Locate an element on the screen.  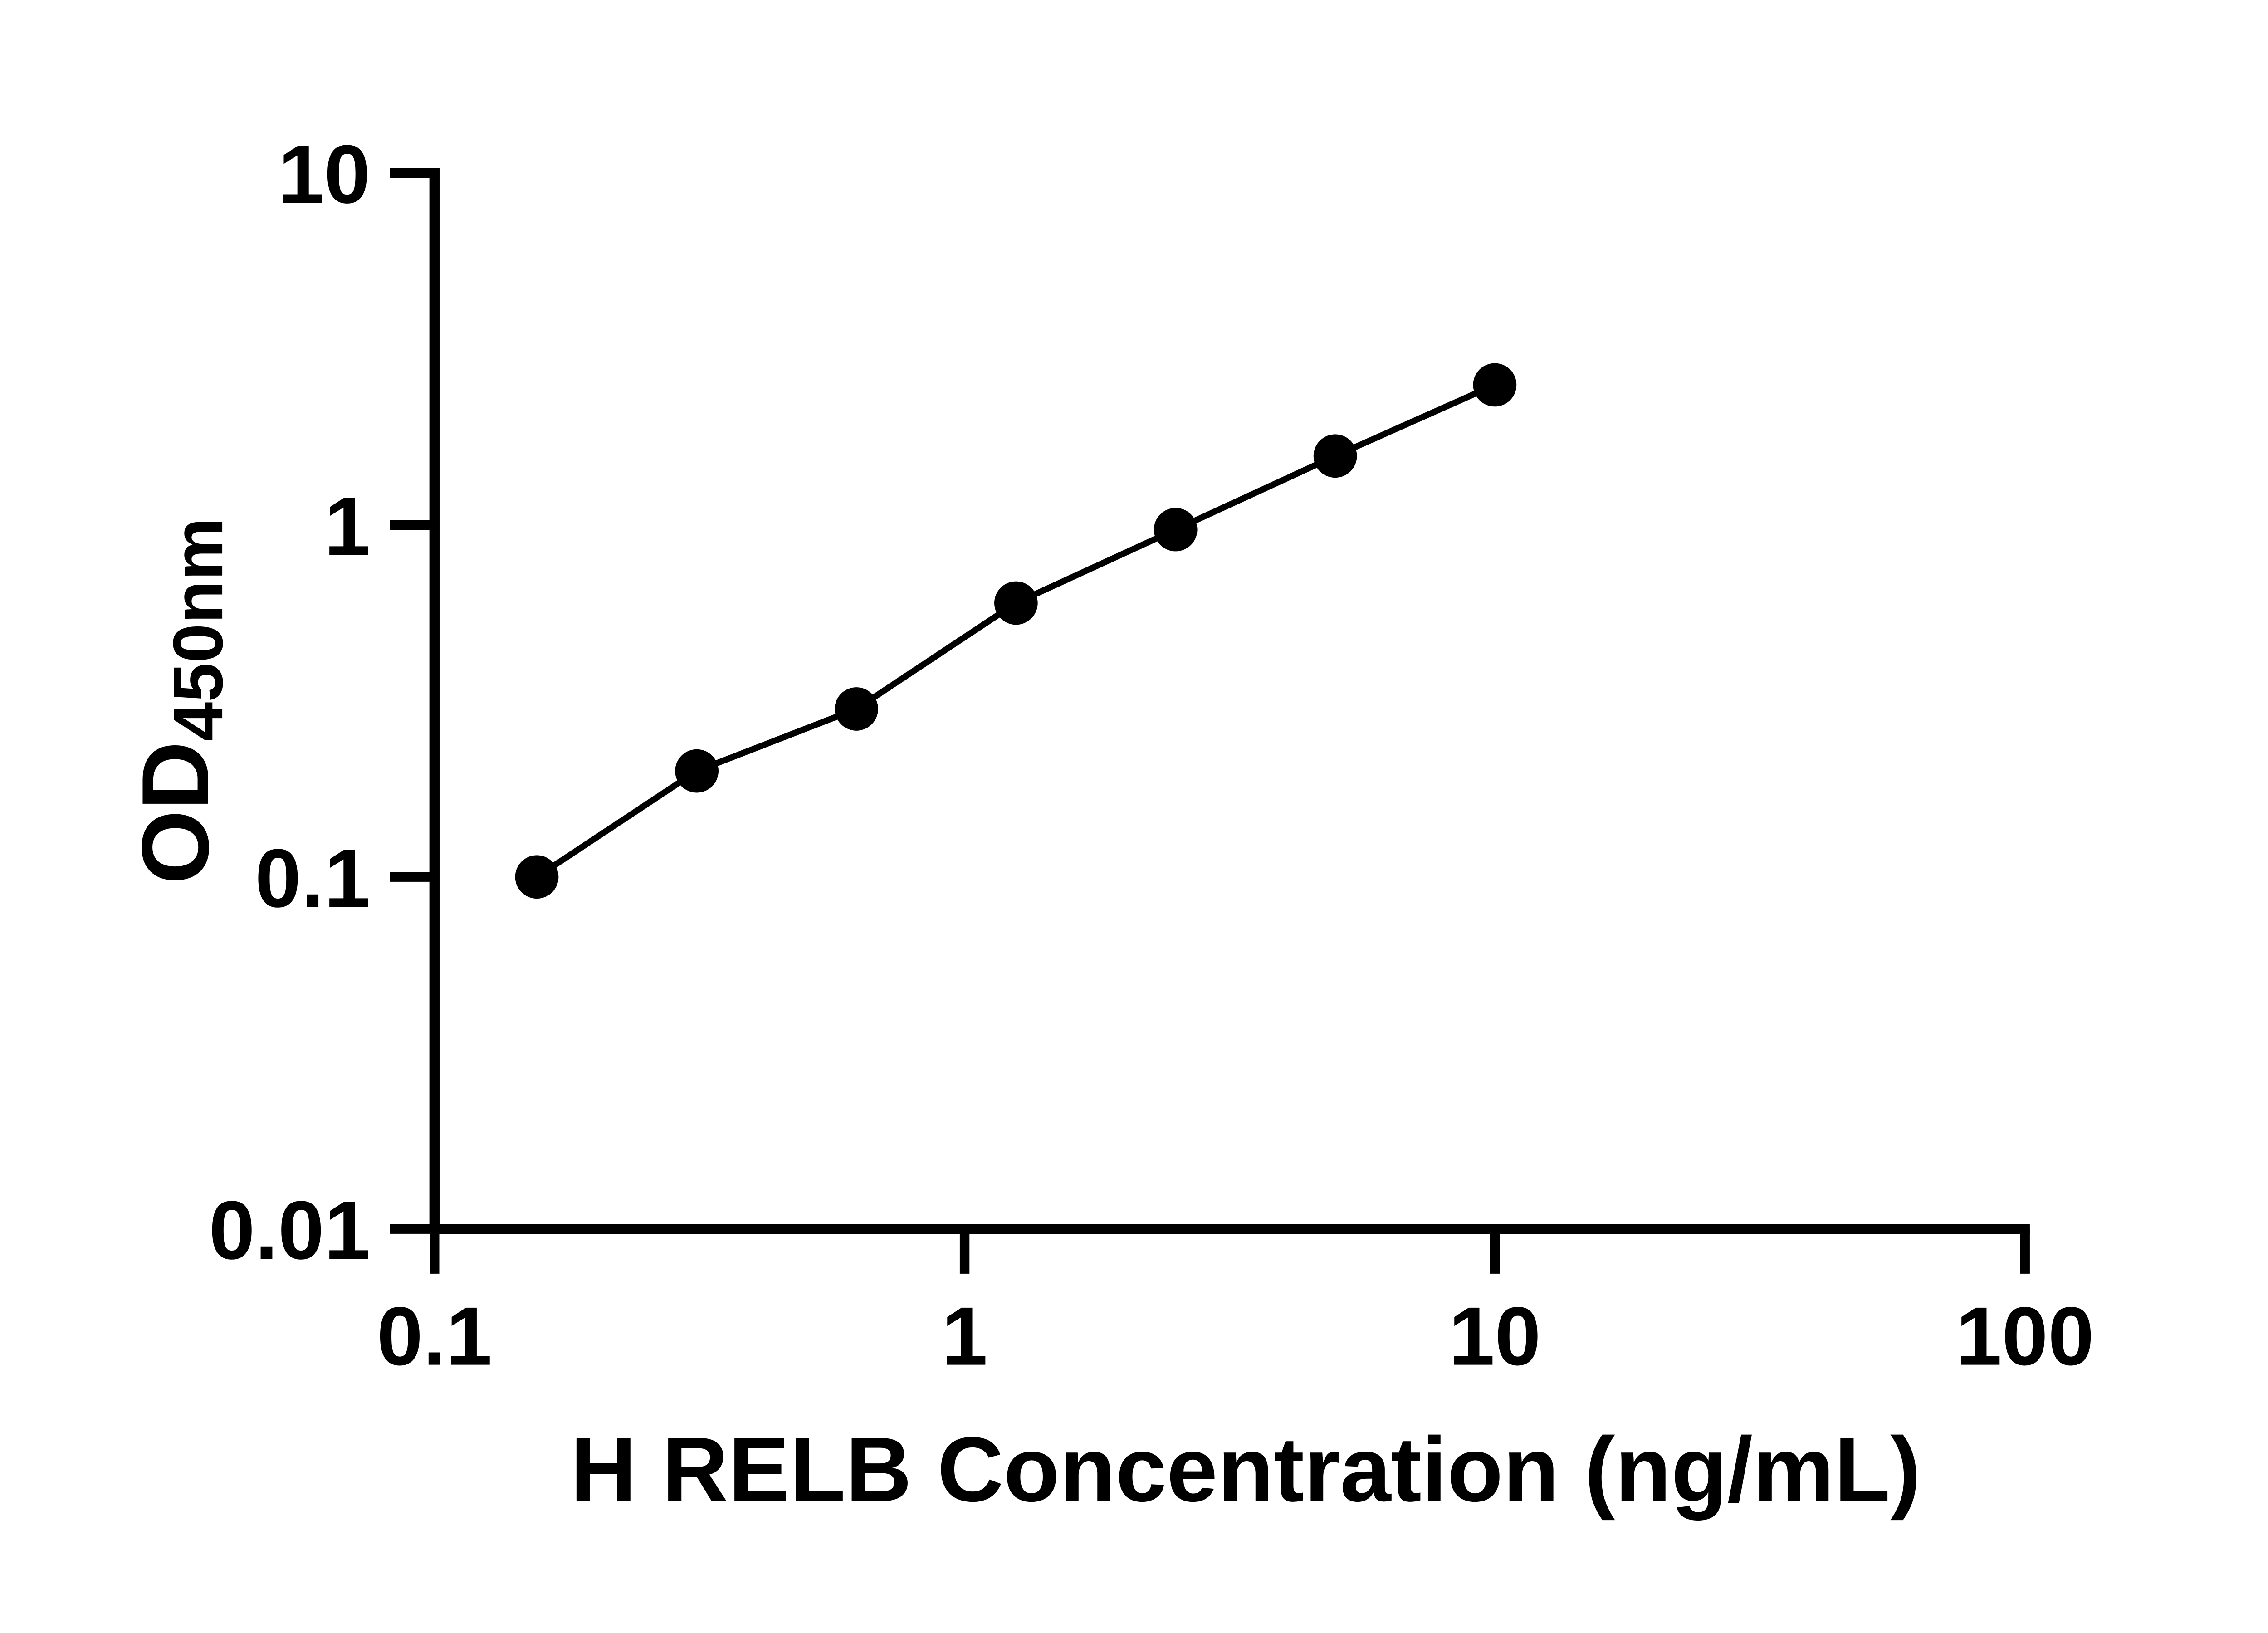
y-axis-title: OD450nm is located at coordinates (180, 701).